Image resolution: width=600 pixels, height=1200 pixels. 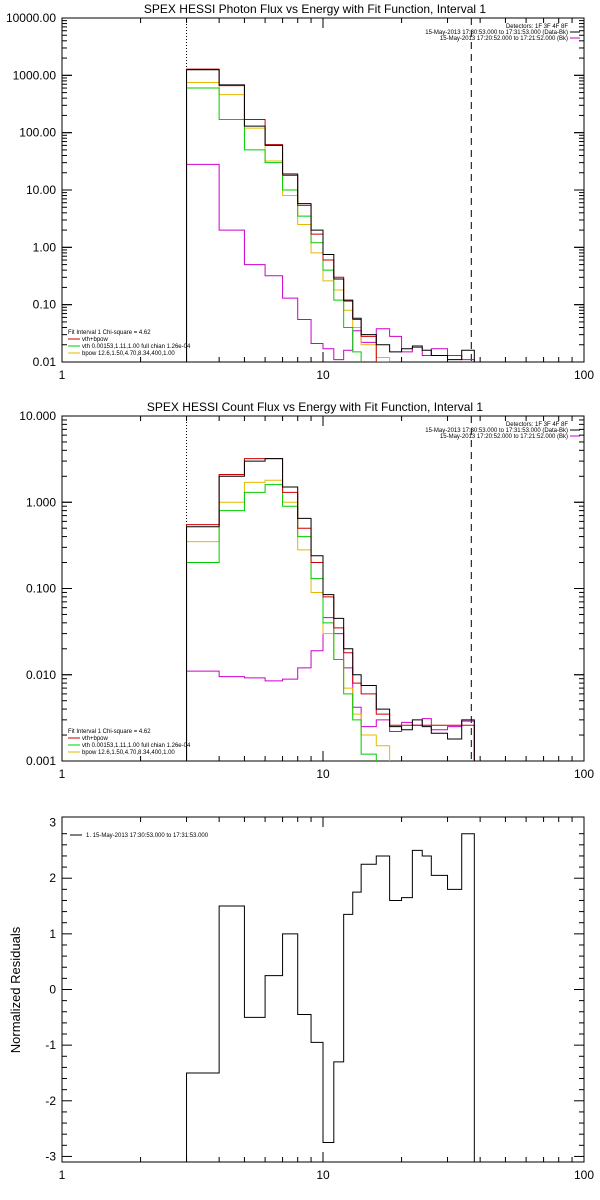 What do you see at coordinates (35, 75) in the screenshot?
I see `y-tick-label: 1000.00` at bounding box center [35, 75].